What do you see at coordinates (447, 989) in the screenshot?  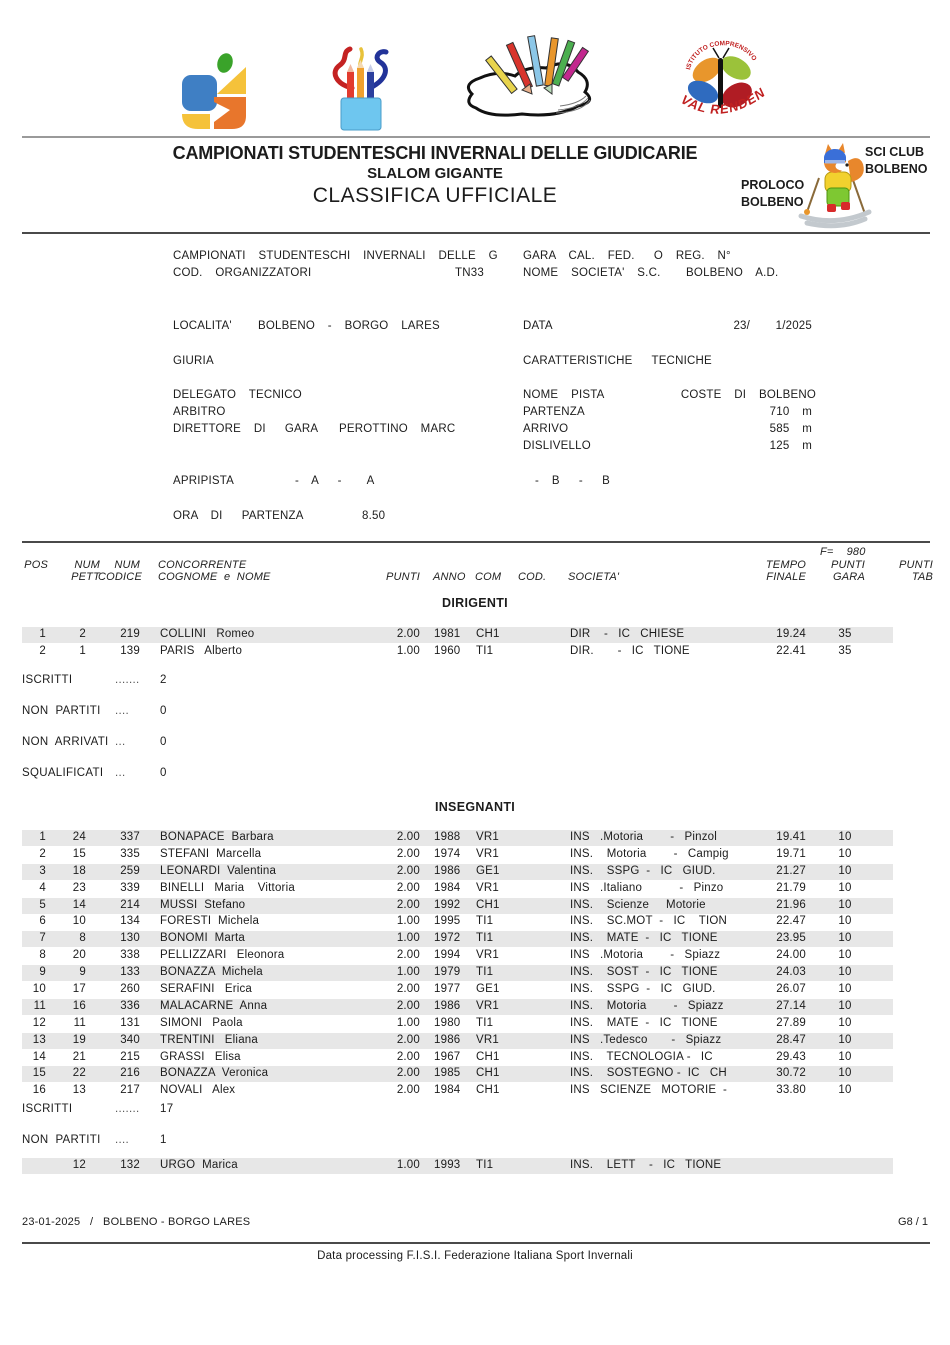 I see `cell-anno: 1977` at bounding box center [447, 989].